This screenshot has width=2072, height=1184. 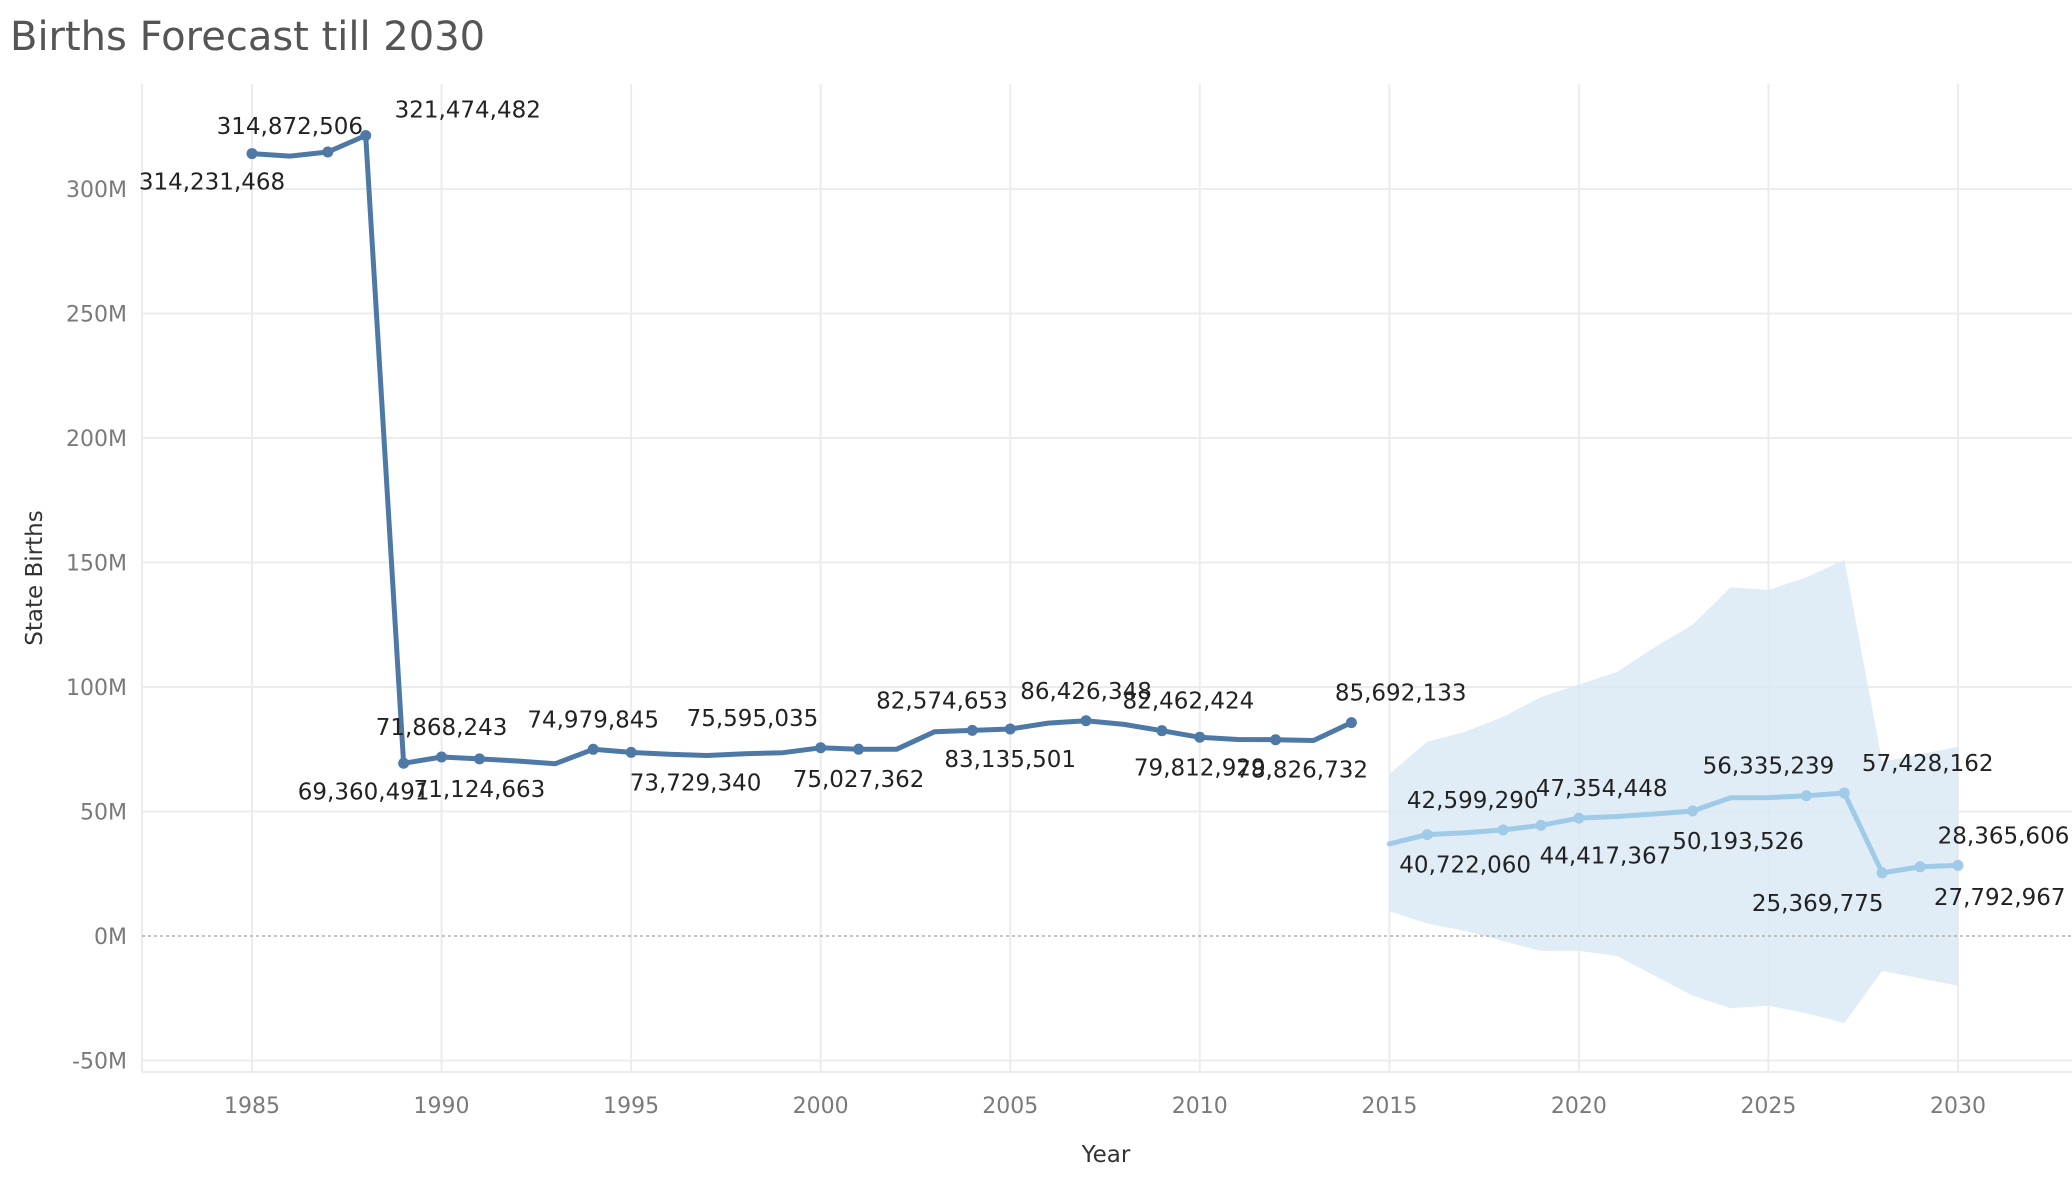 I want to click on data-label: 42,599,290, so click(x=1473, y=801).